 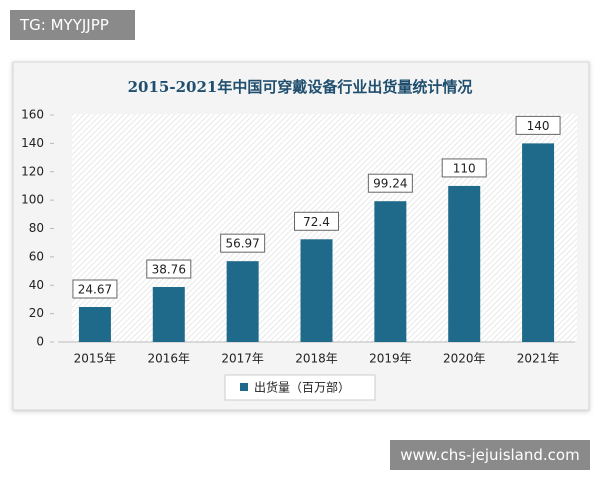 I want to click on value-label: 140, so click(x=538, y=126).